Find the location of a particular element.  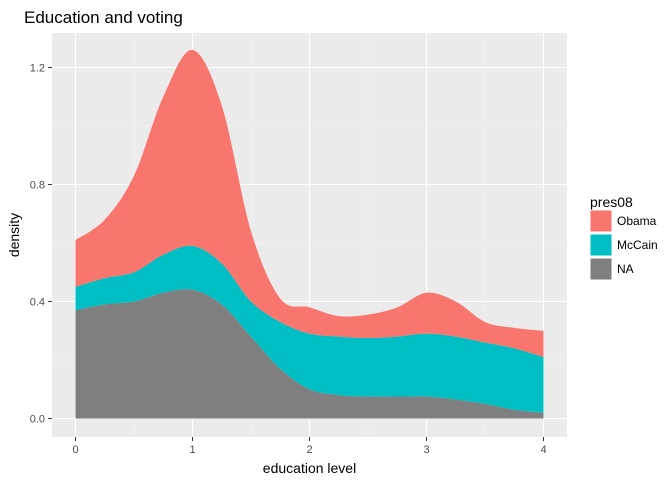

y-tick-label: 0.4 is located at coordinates (37, 303).